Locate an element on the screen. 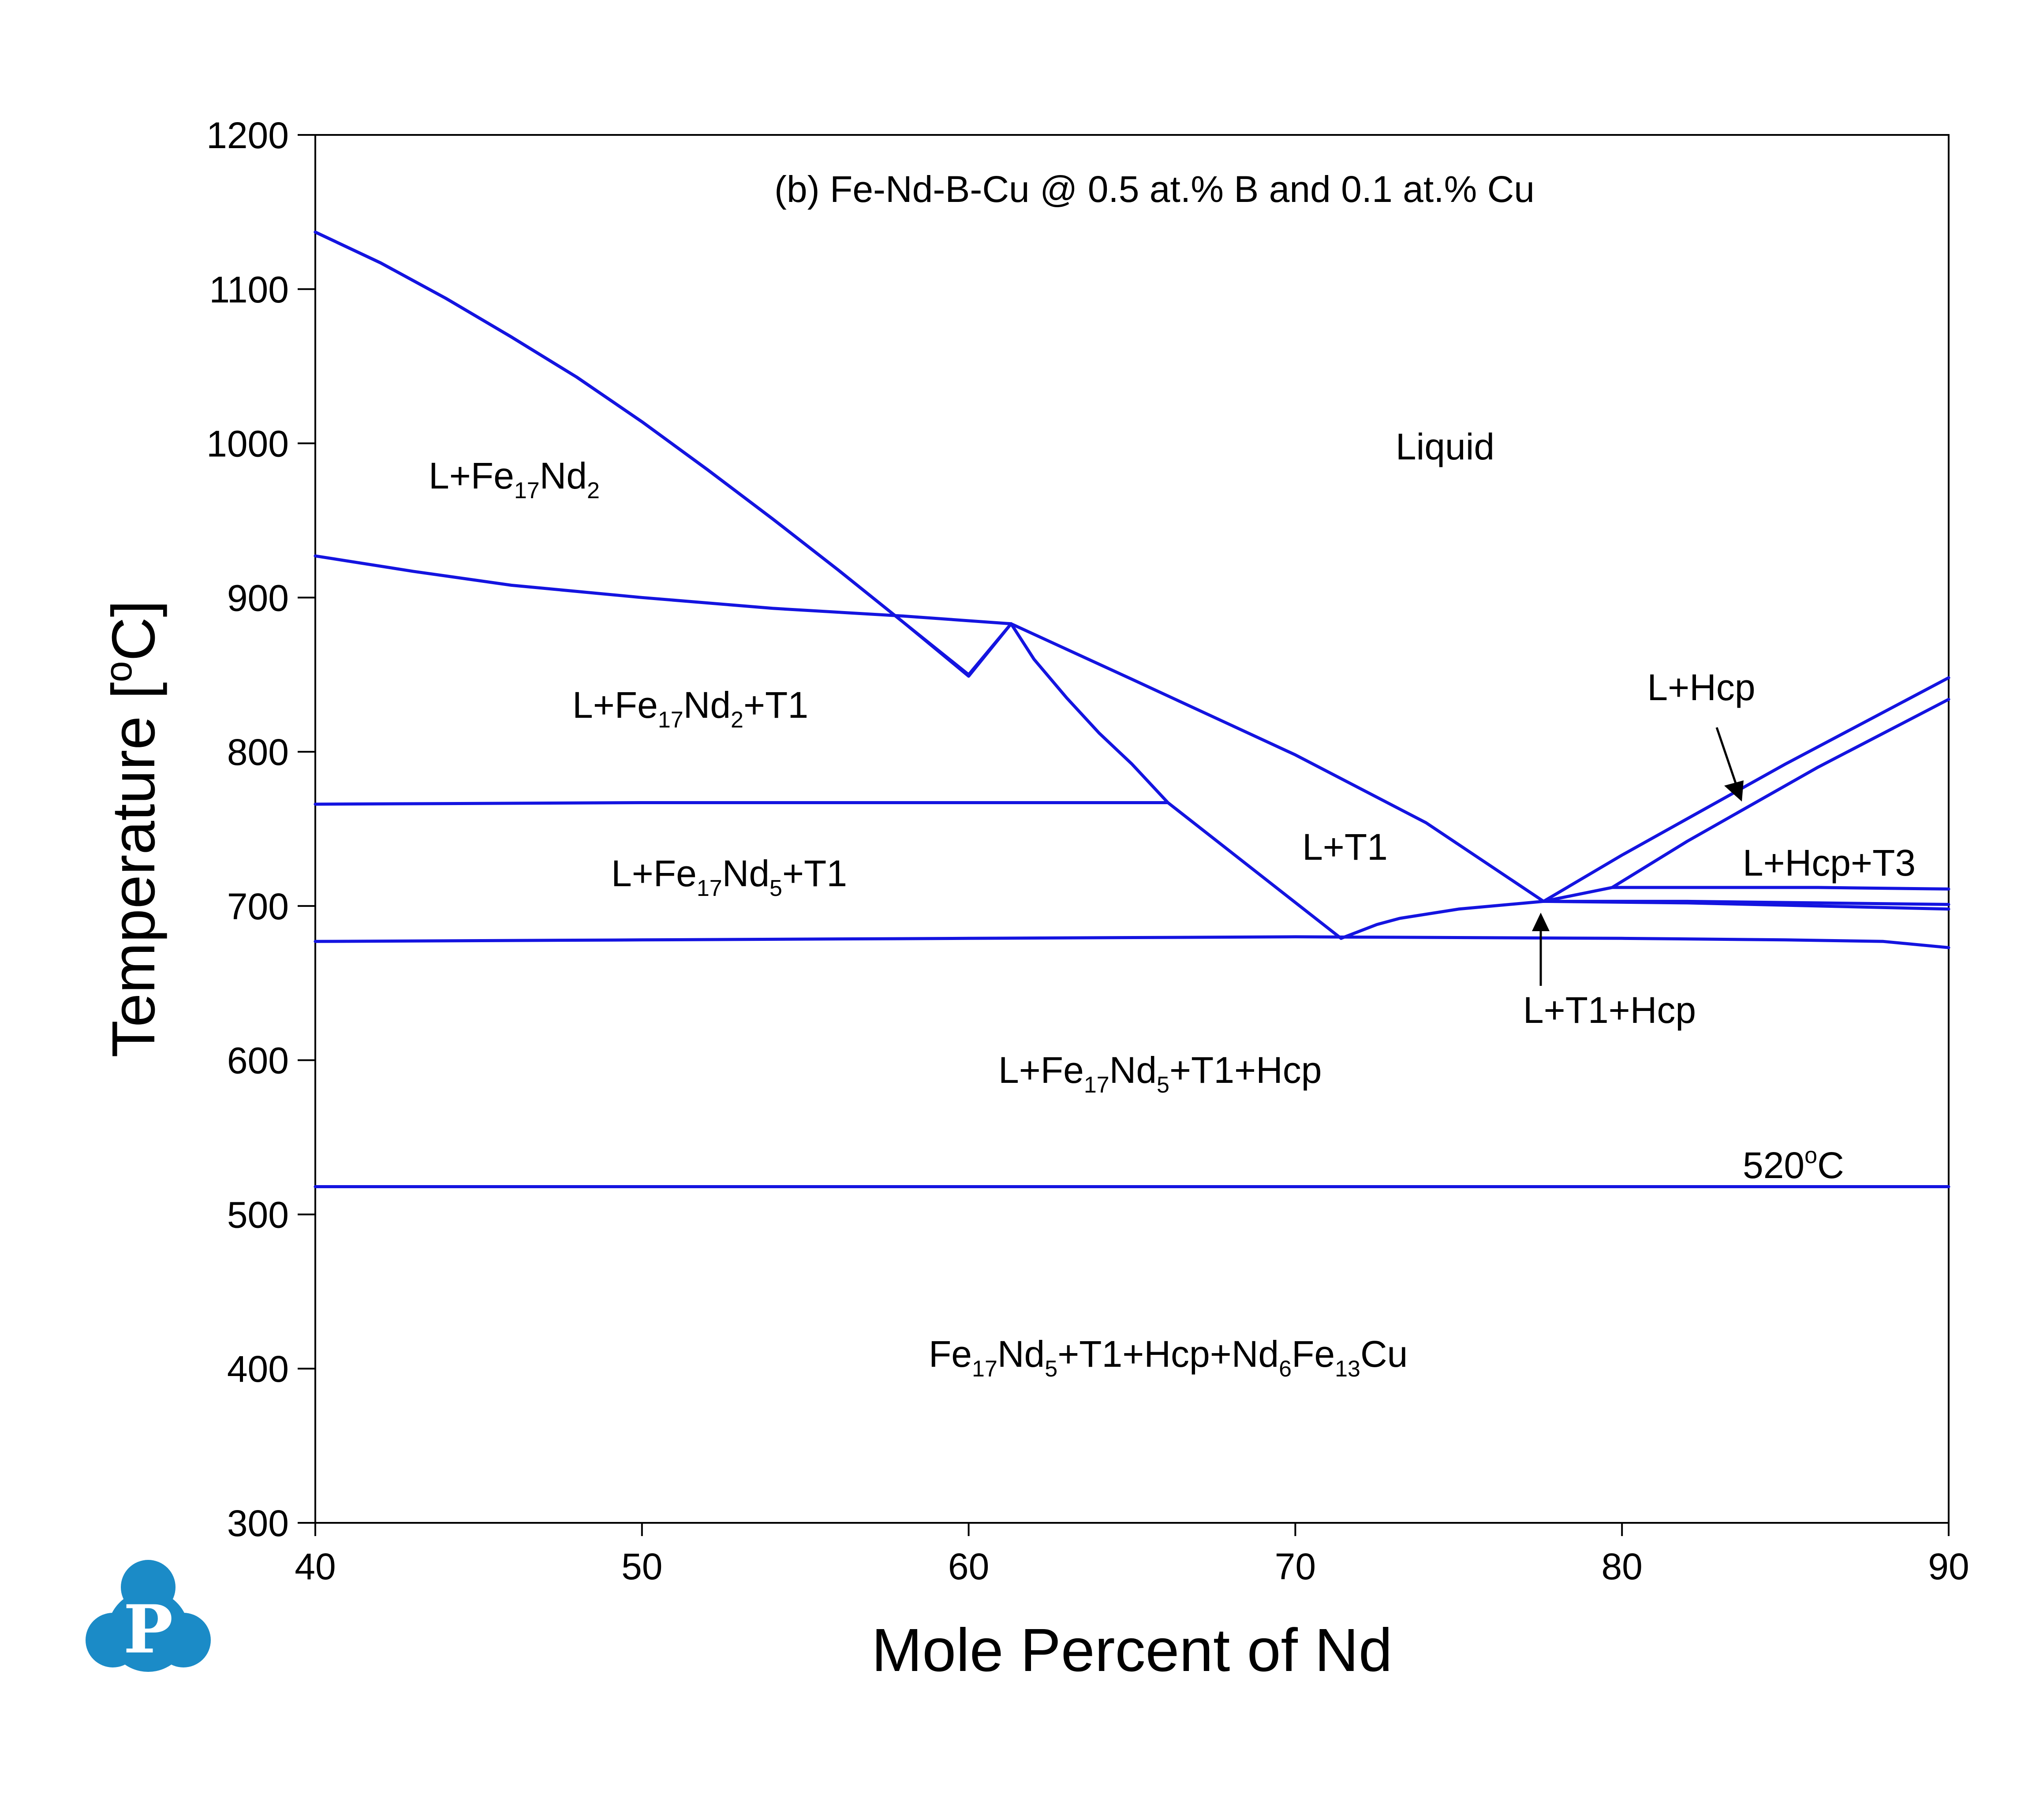 The height and width of the screenshot is (1820, 2032). x-tick-label: 90 is located at coordinates (1948, 1566).